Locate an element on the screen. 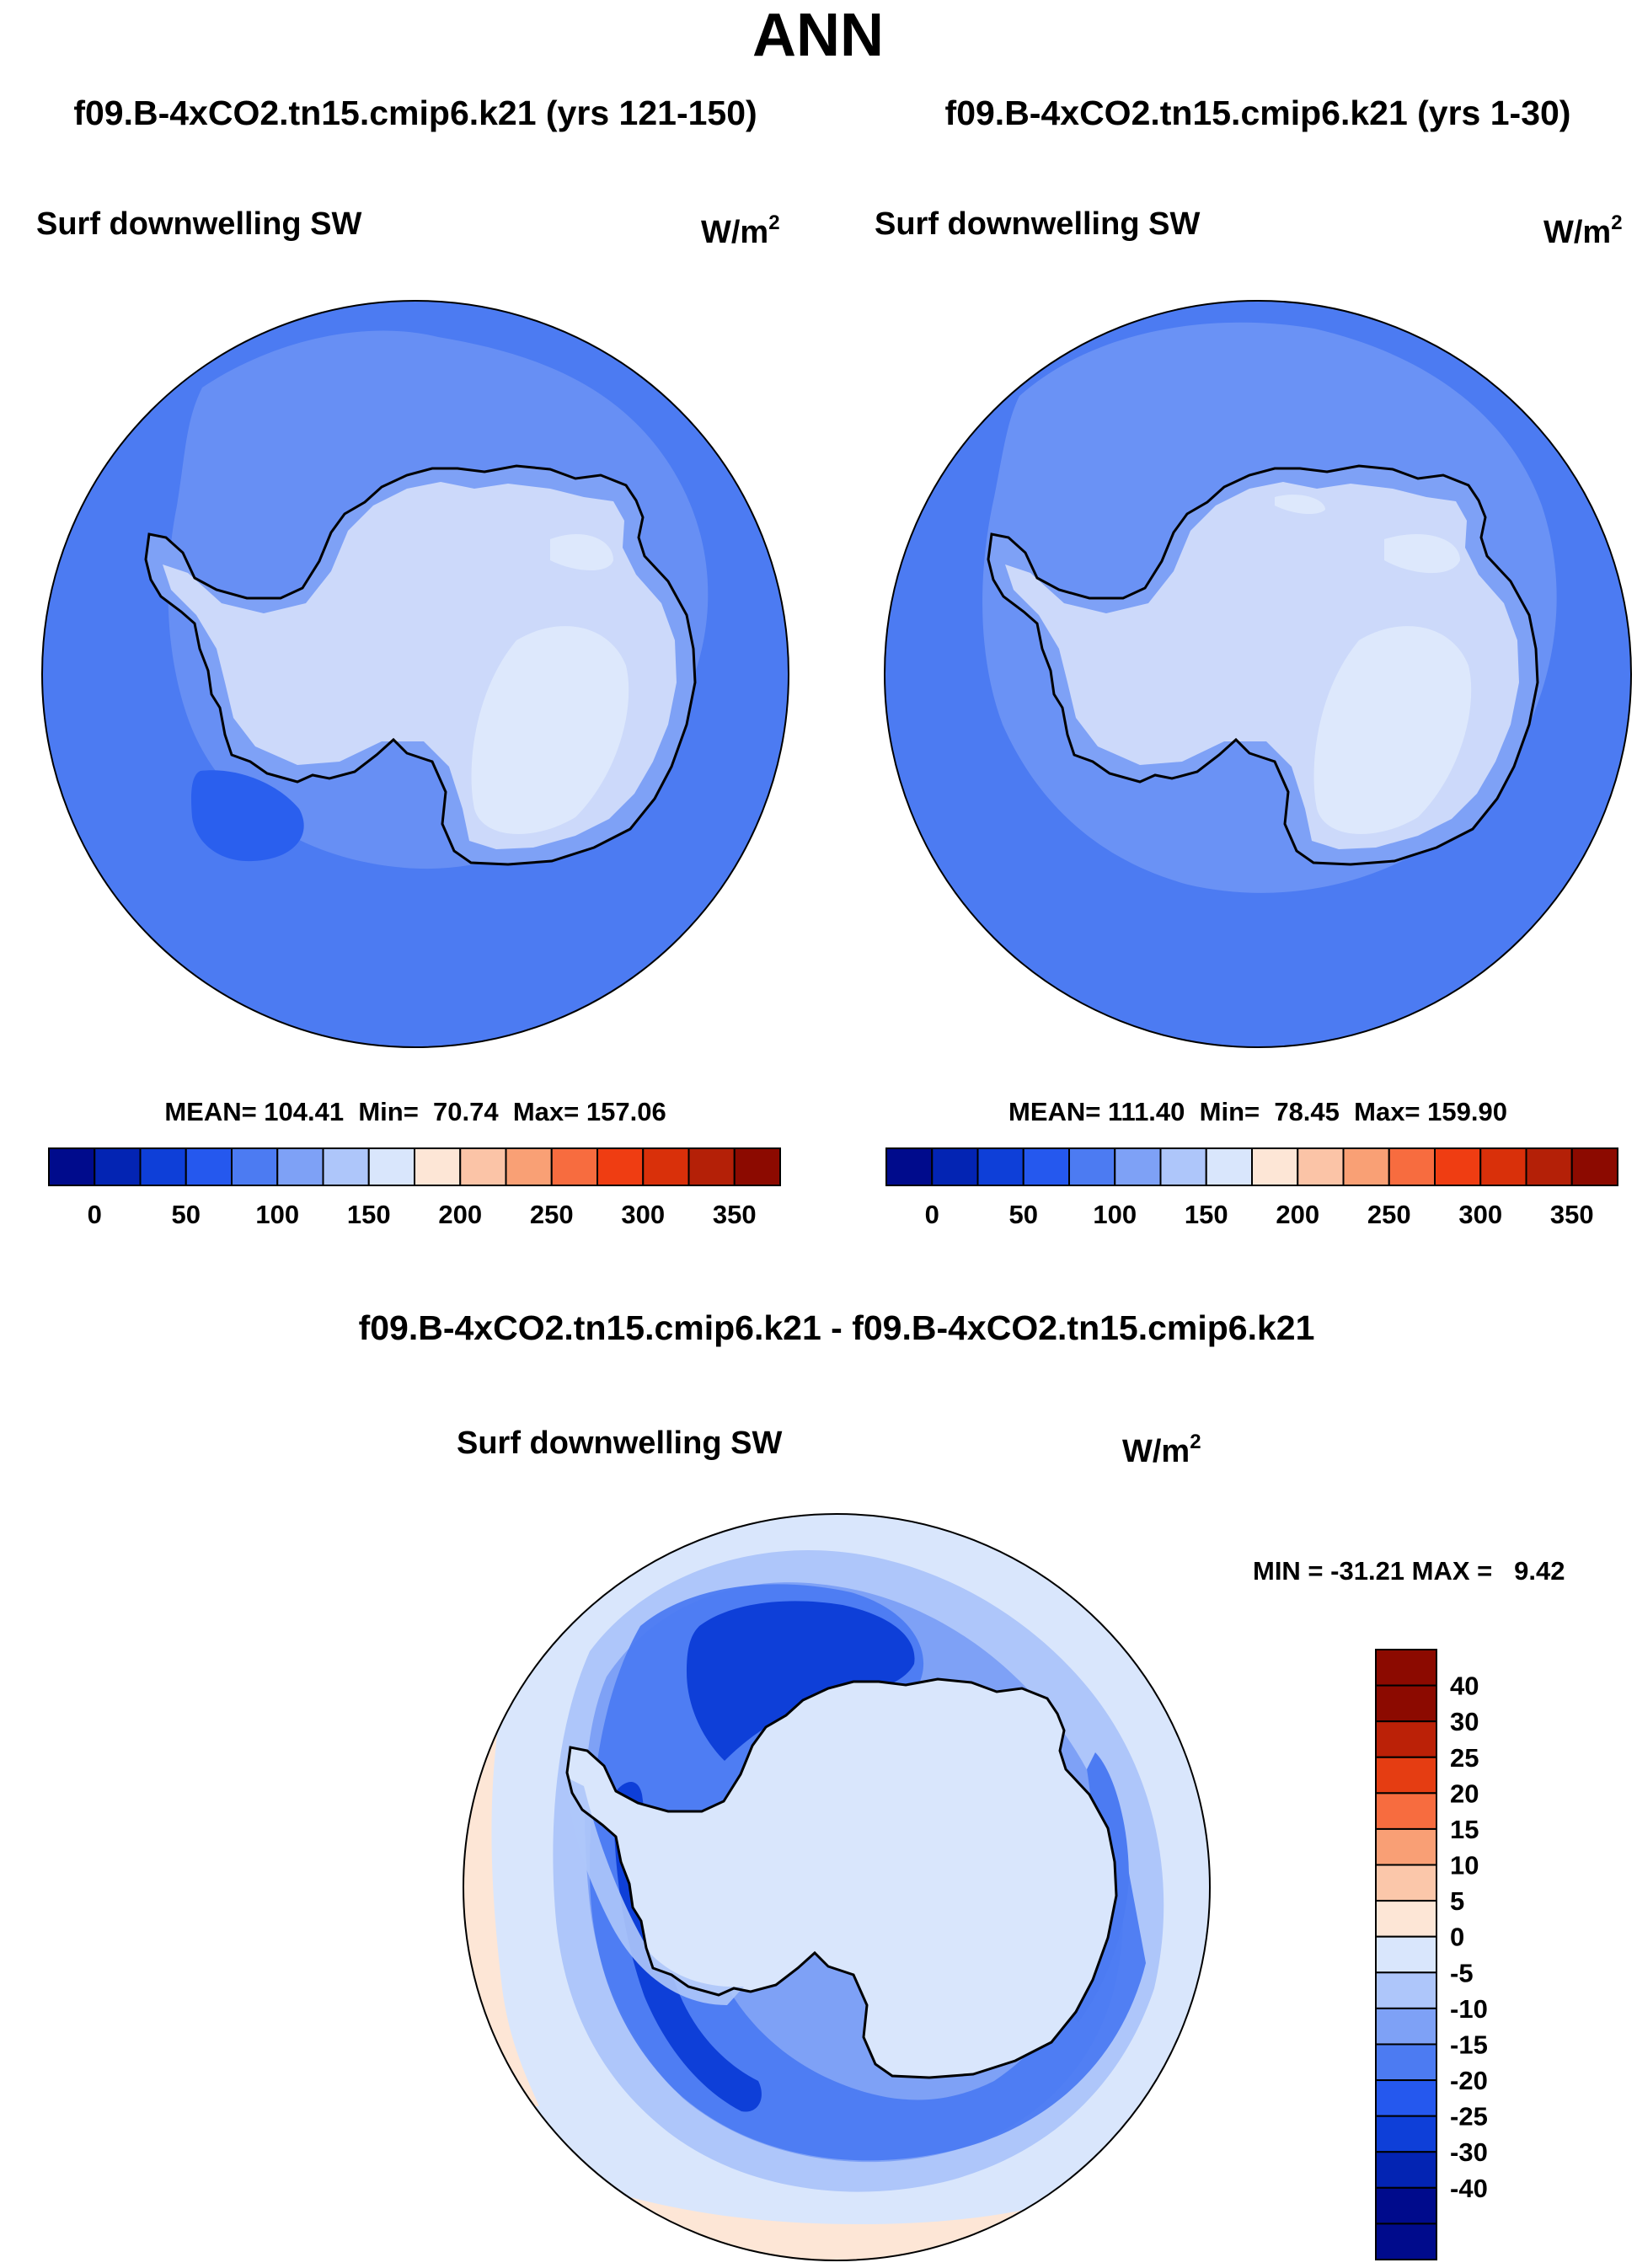  colorbar-tick-label: 100 is located at coordinates (277, 1214).